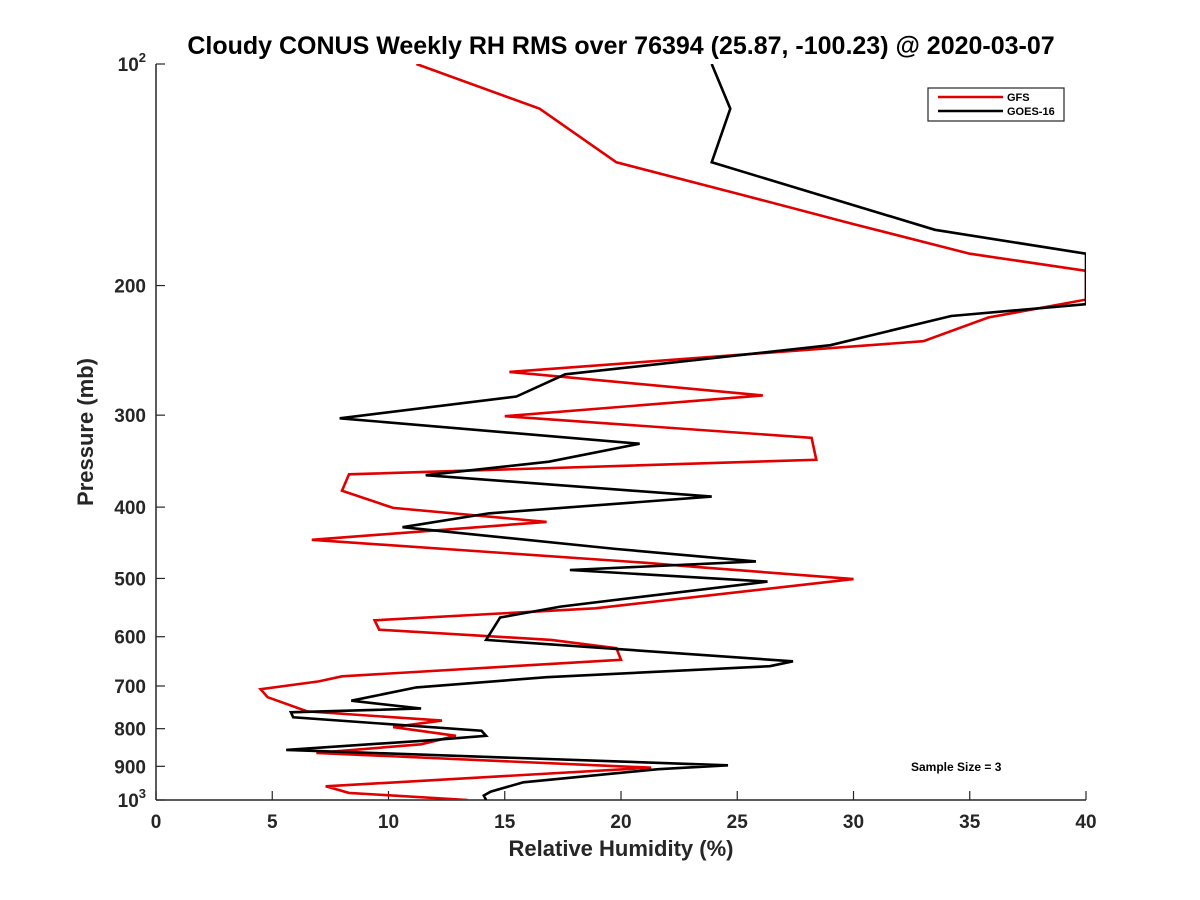 This screenshot has width=1200, height=900. Describe the element at coordinates (738, 822) in the screenshot. I see `x-tick-label: 25` at that location.